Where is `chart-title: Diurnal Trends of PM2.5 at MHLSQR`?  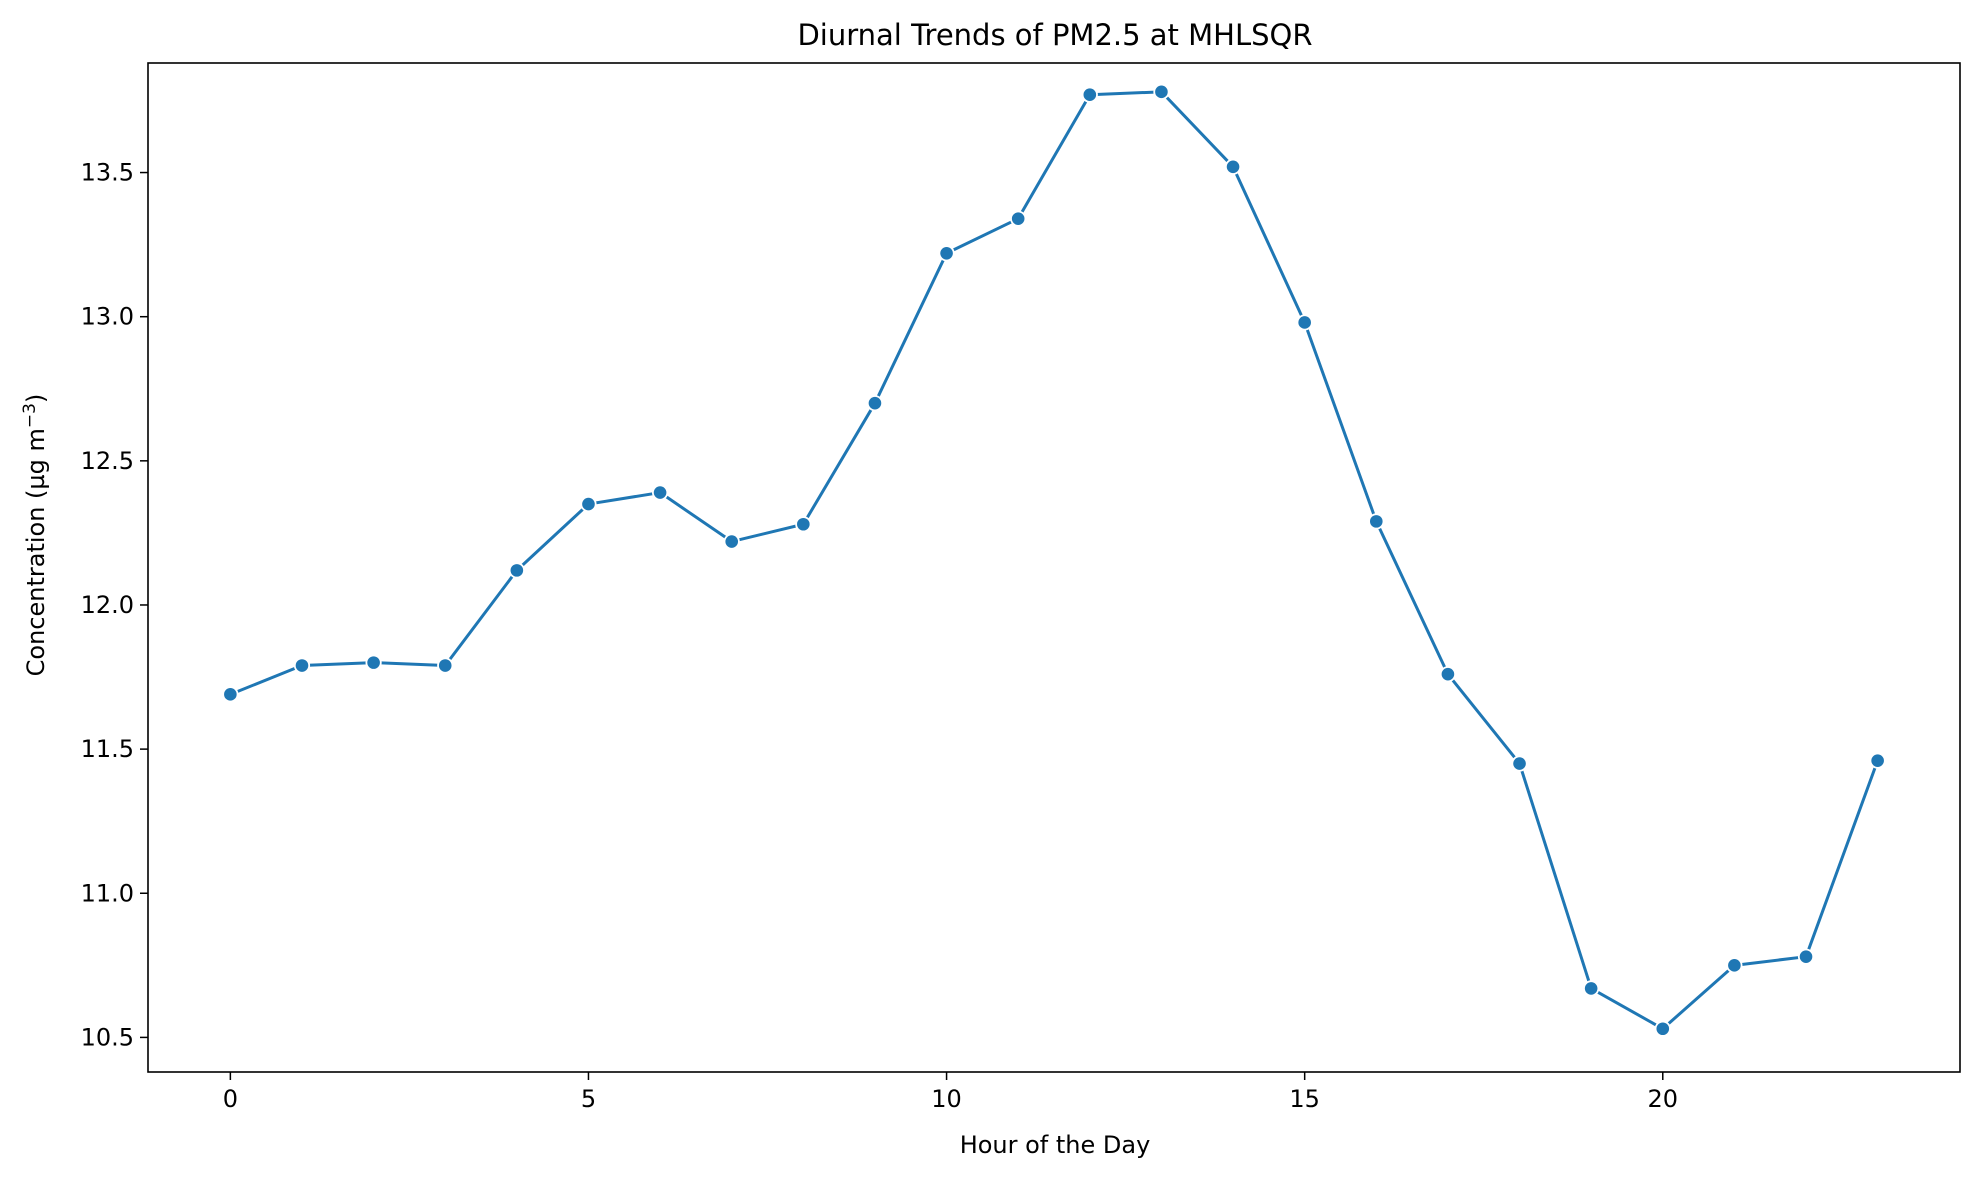
chart-title: Diurnal Trends of PM2.5 at MHLSQR is located at coordinates (1054, 35).